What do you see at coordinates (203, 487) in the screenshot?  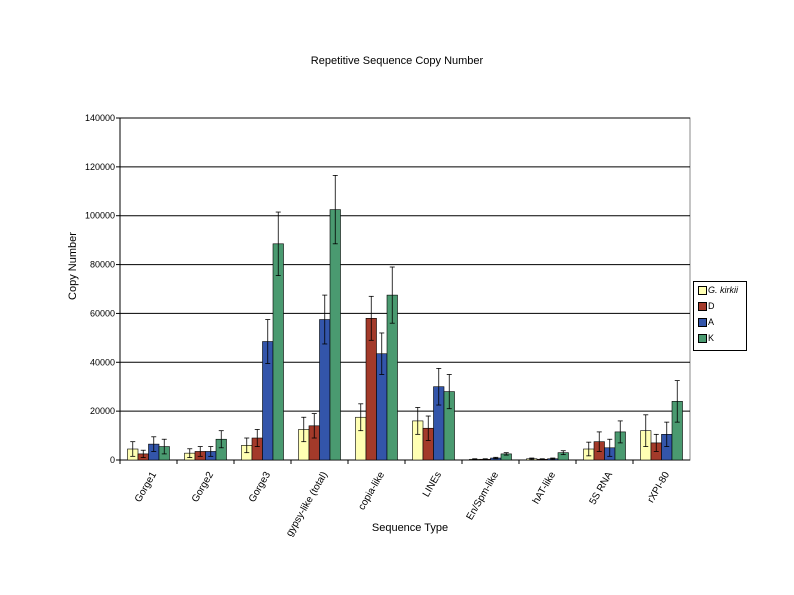 I see `x-tick-label: Gorge2` at bounding box center [203, 487].